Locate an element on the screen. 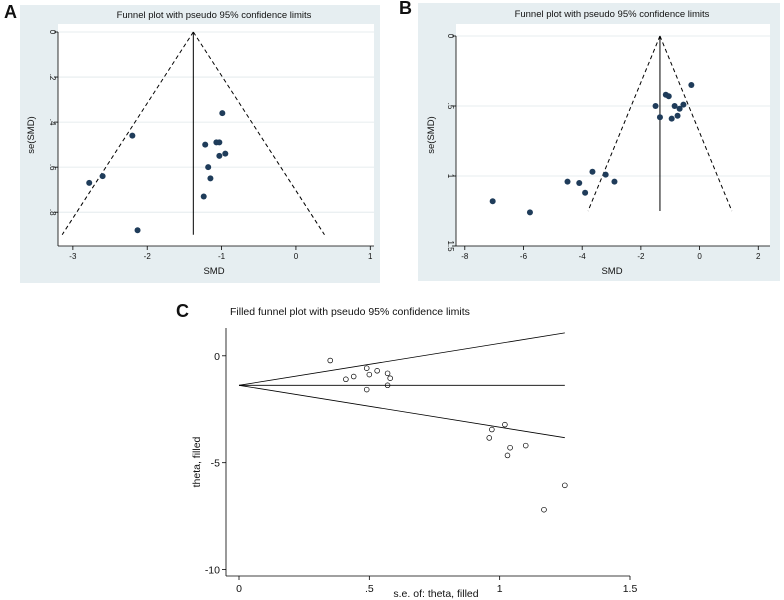 The height and width of the screenshot is (600, 784). panel-b-x-tick-label: -2 is located at coordinates (641, 256).